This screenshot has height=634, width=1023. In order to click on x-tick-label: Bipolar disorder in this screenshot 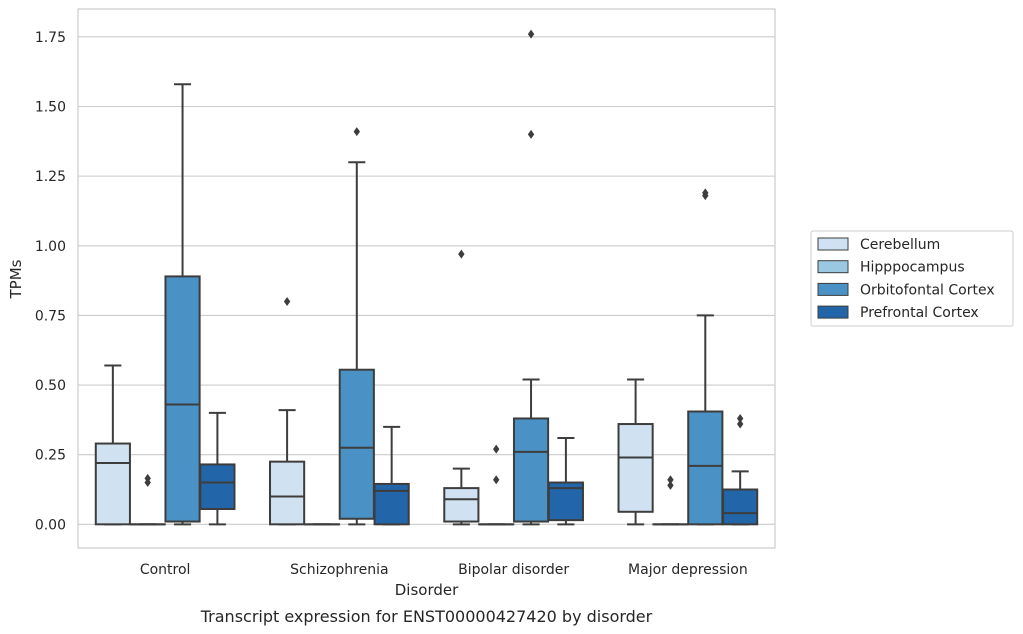, I will do `click(513, 570)`.